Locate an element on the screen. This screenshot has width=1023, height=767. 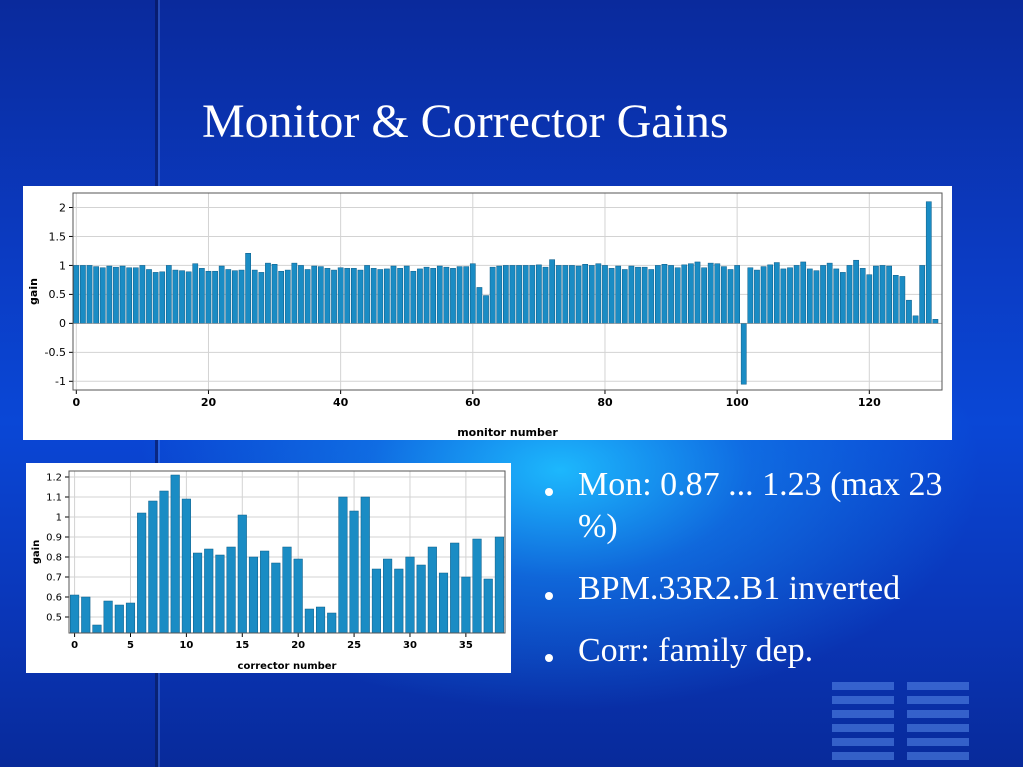
y-axis-label: gain is located at coordinates (33, 291).